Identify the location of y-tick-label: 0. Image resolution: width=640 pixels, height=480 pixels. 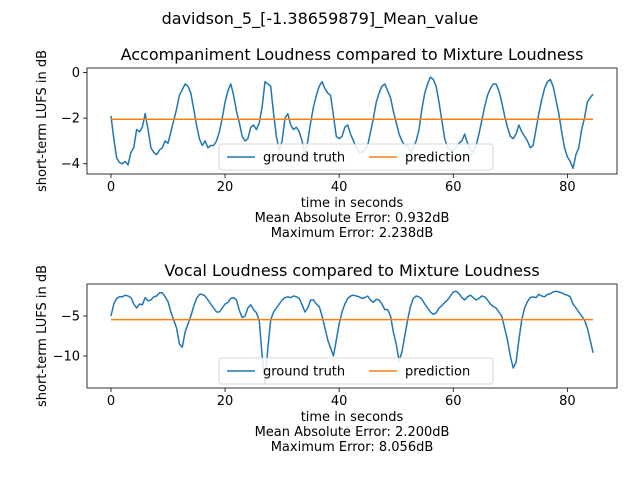
(76, 73).